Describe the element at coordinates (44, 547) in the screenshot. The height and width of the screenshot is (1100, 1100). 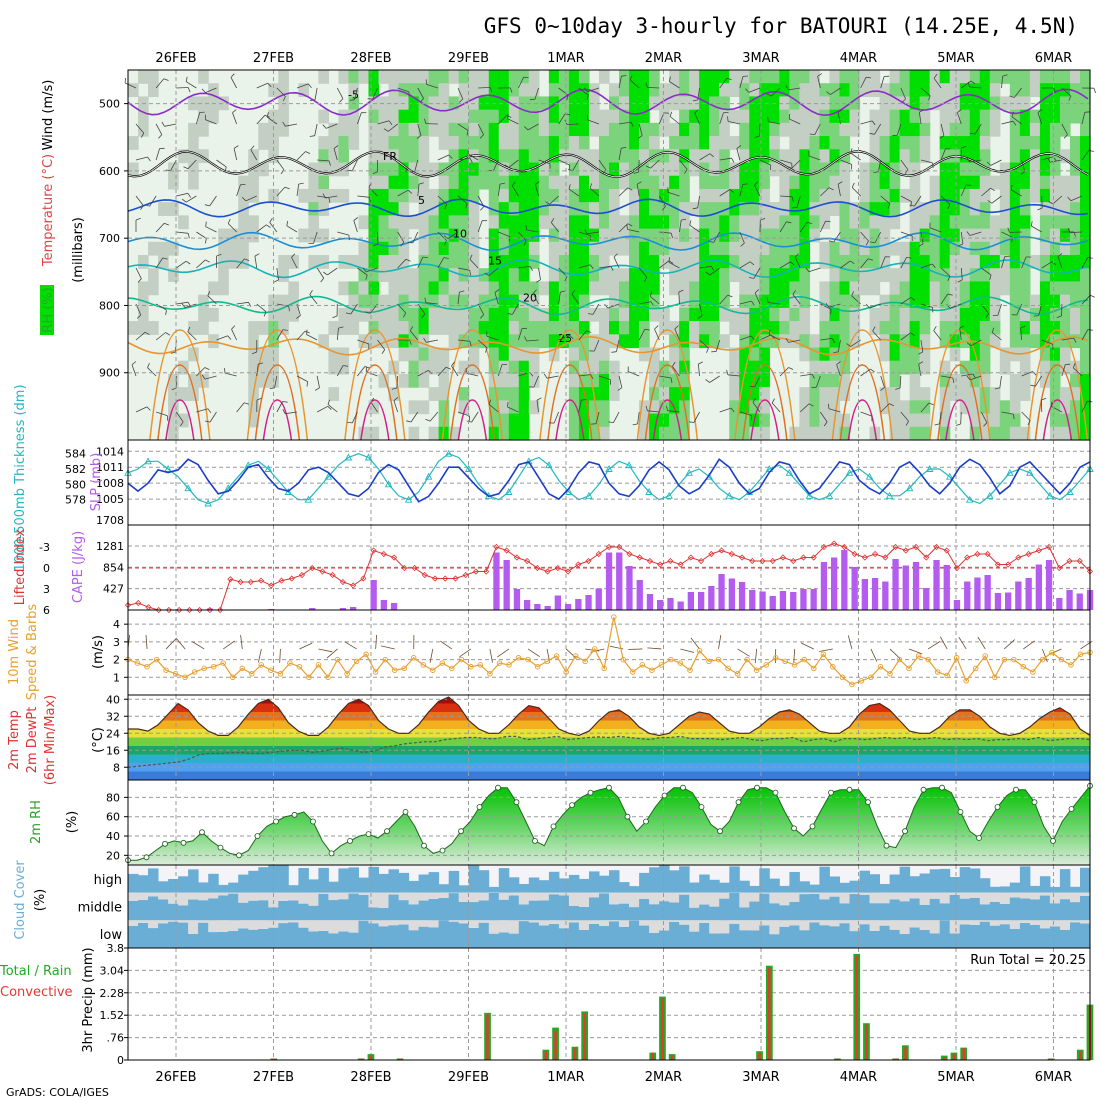
I see `lifted-index-tick-label: -3` at that location.